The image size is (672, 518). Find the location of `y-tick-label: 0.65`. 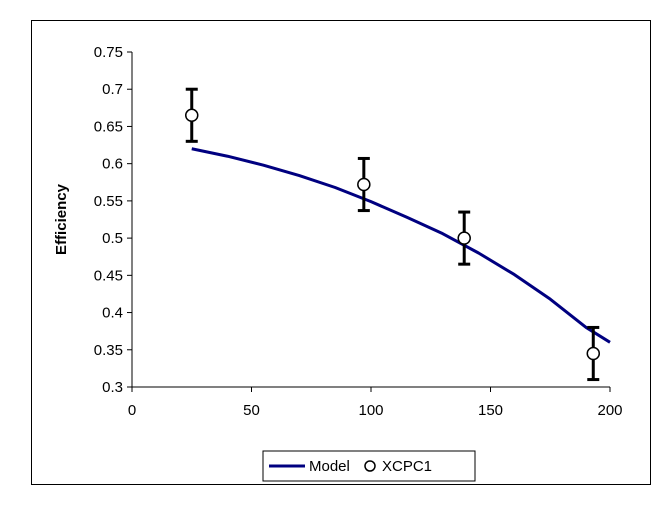

y-tick-label: 0.65 is located at coordinates (108, 126).